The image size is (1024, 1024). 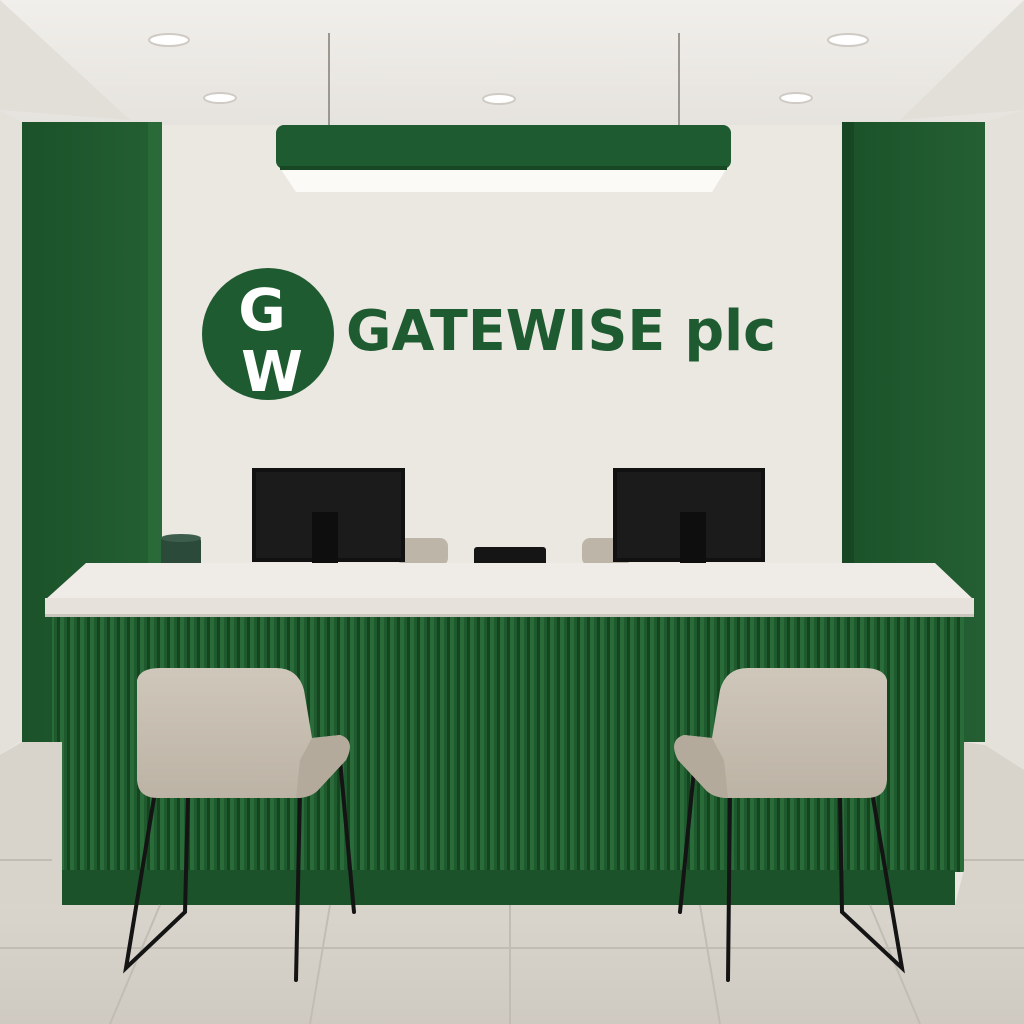 I want to click on ceiling, so click(x=512, y=62).